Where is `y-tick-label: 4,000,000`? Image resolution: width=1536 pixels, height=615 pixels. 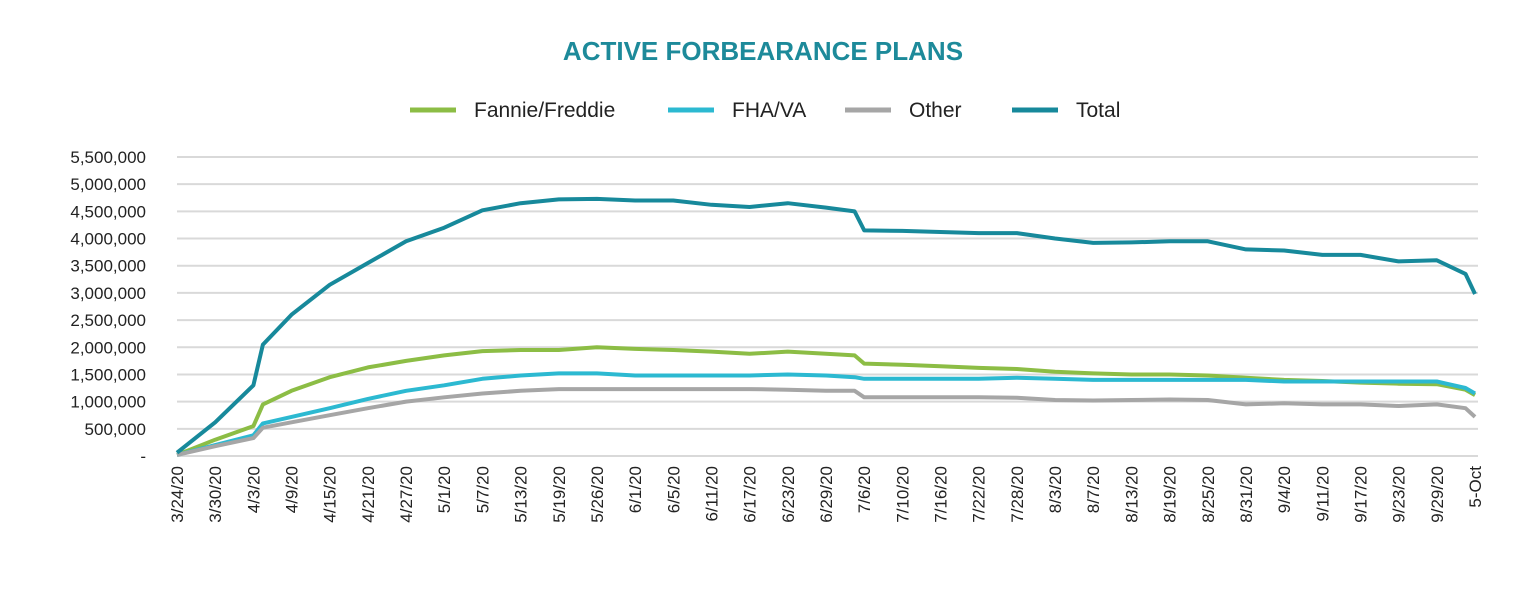 y-tick-label: 4,000,000 is located at coordinates (108, 239).